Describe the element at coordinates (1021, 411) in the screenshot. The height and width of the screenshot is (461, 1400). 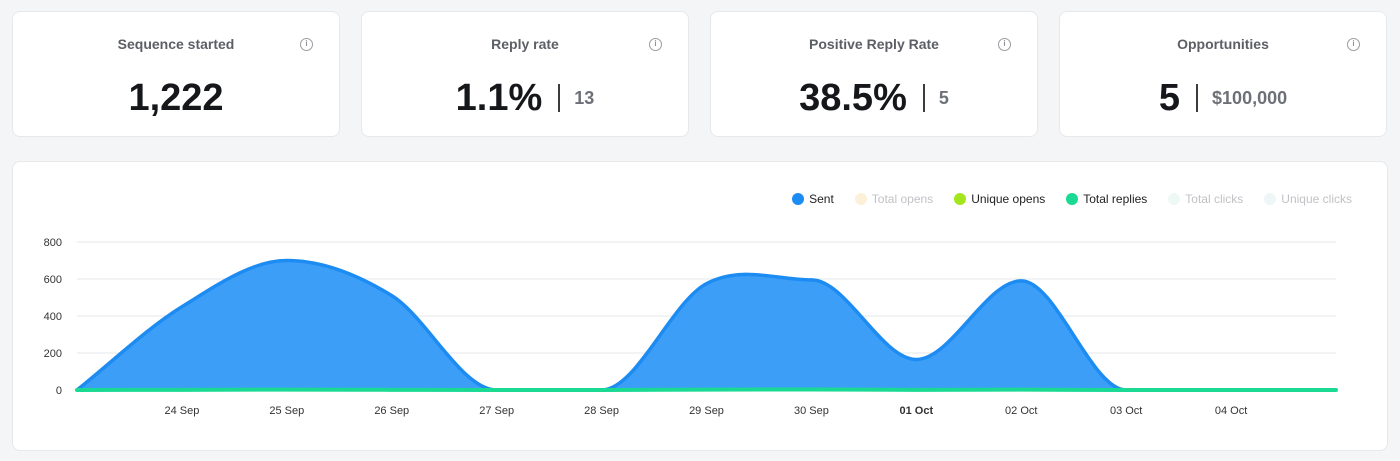
I see `x-tick-label: 02 Oct` at that location.